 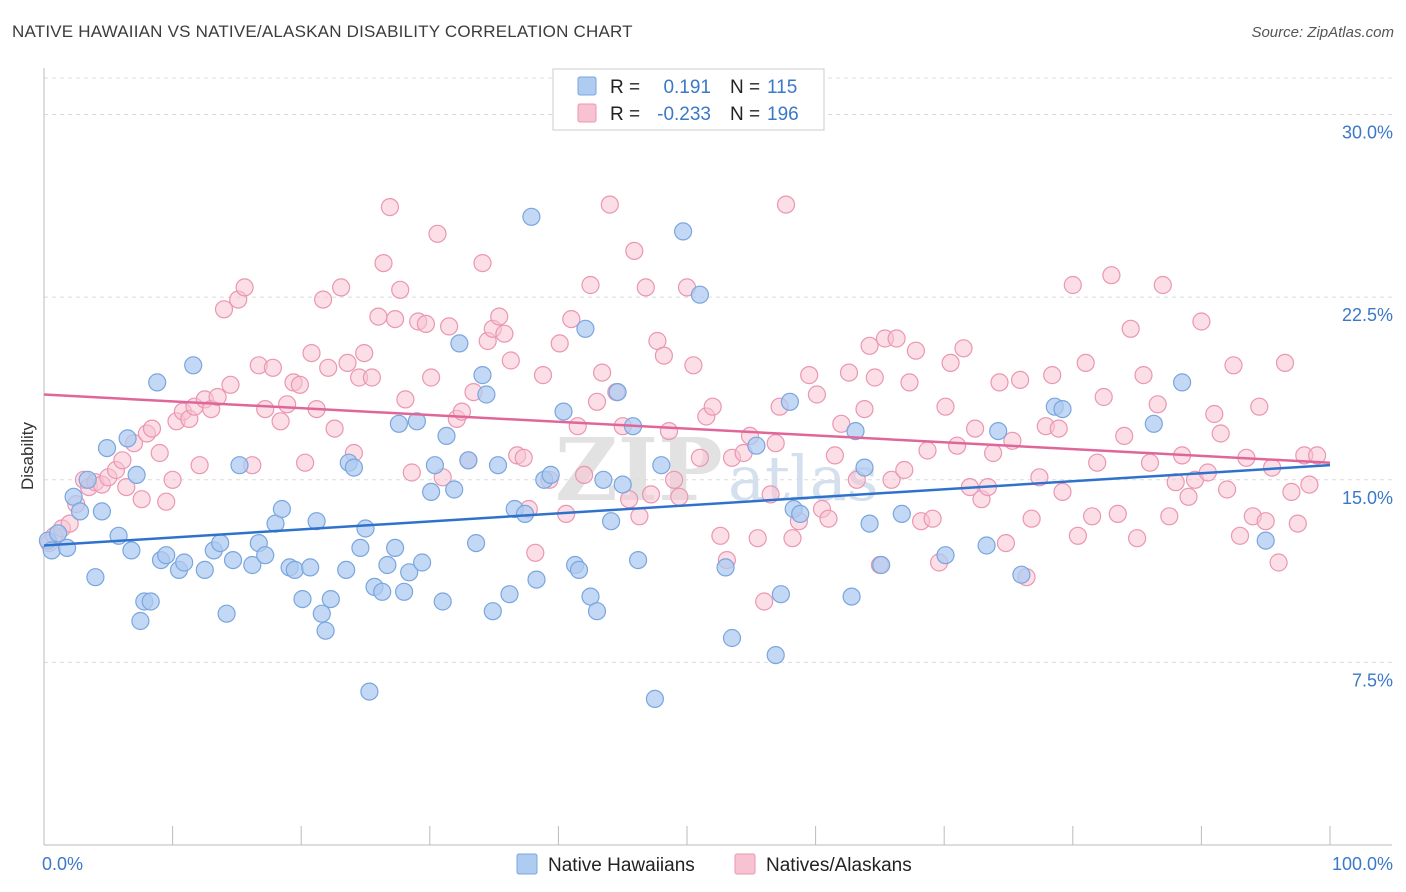 What do you see at coordinates (621, 865) in the screenshot?
I see `legend-label-native-hawaiians: Native Hawaiians` at bounding box center [621, 865].